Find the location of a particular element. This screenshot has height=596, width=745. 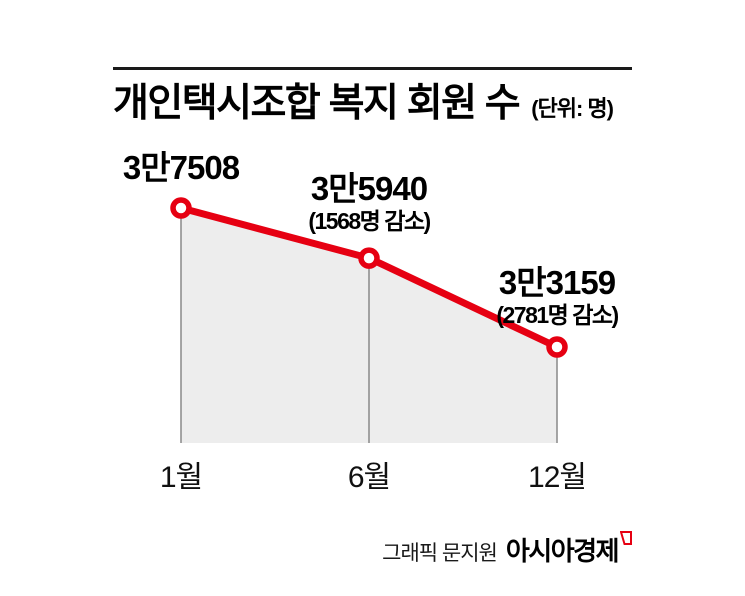

point-value: 3만3159 is located at coordinates (557, 282).